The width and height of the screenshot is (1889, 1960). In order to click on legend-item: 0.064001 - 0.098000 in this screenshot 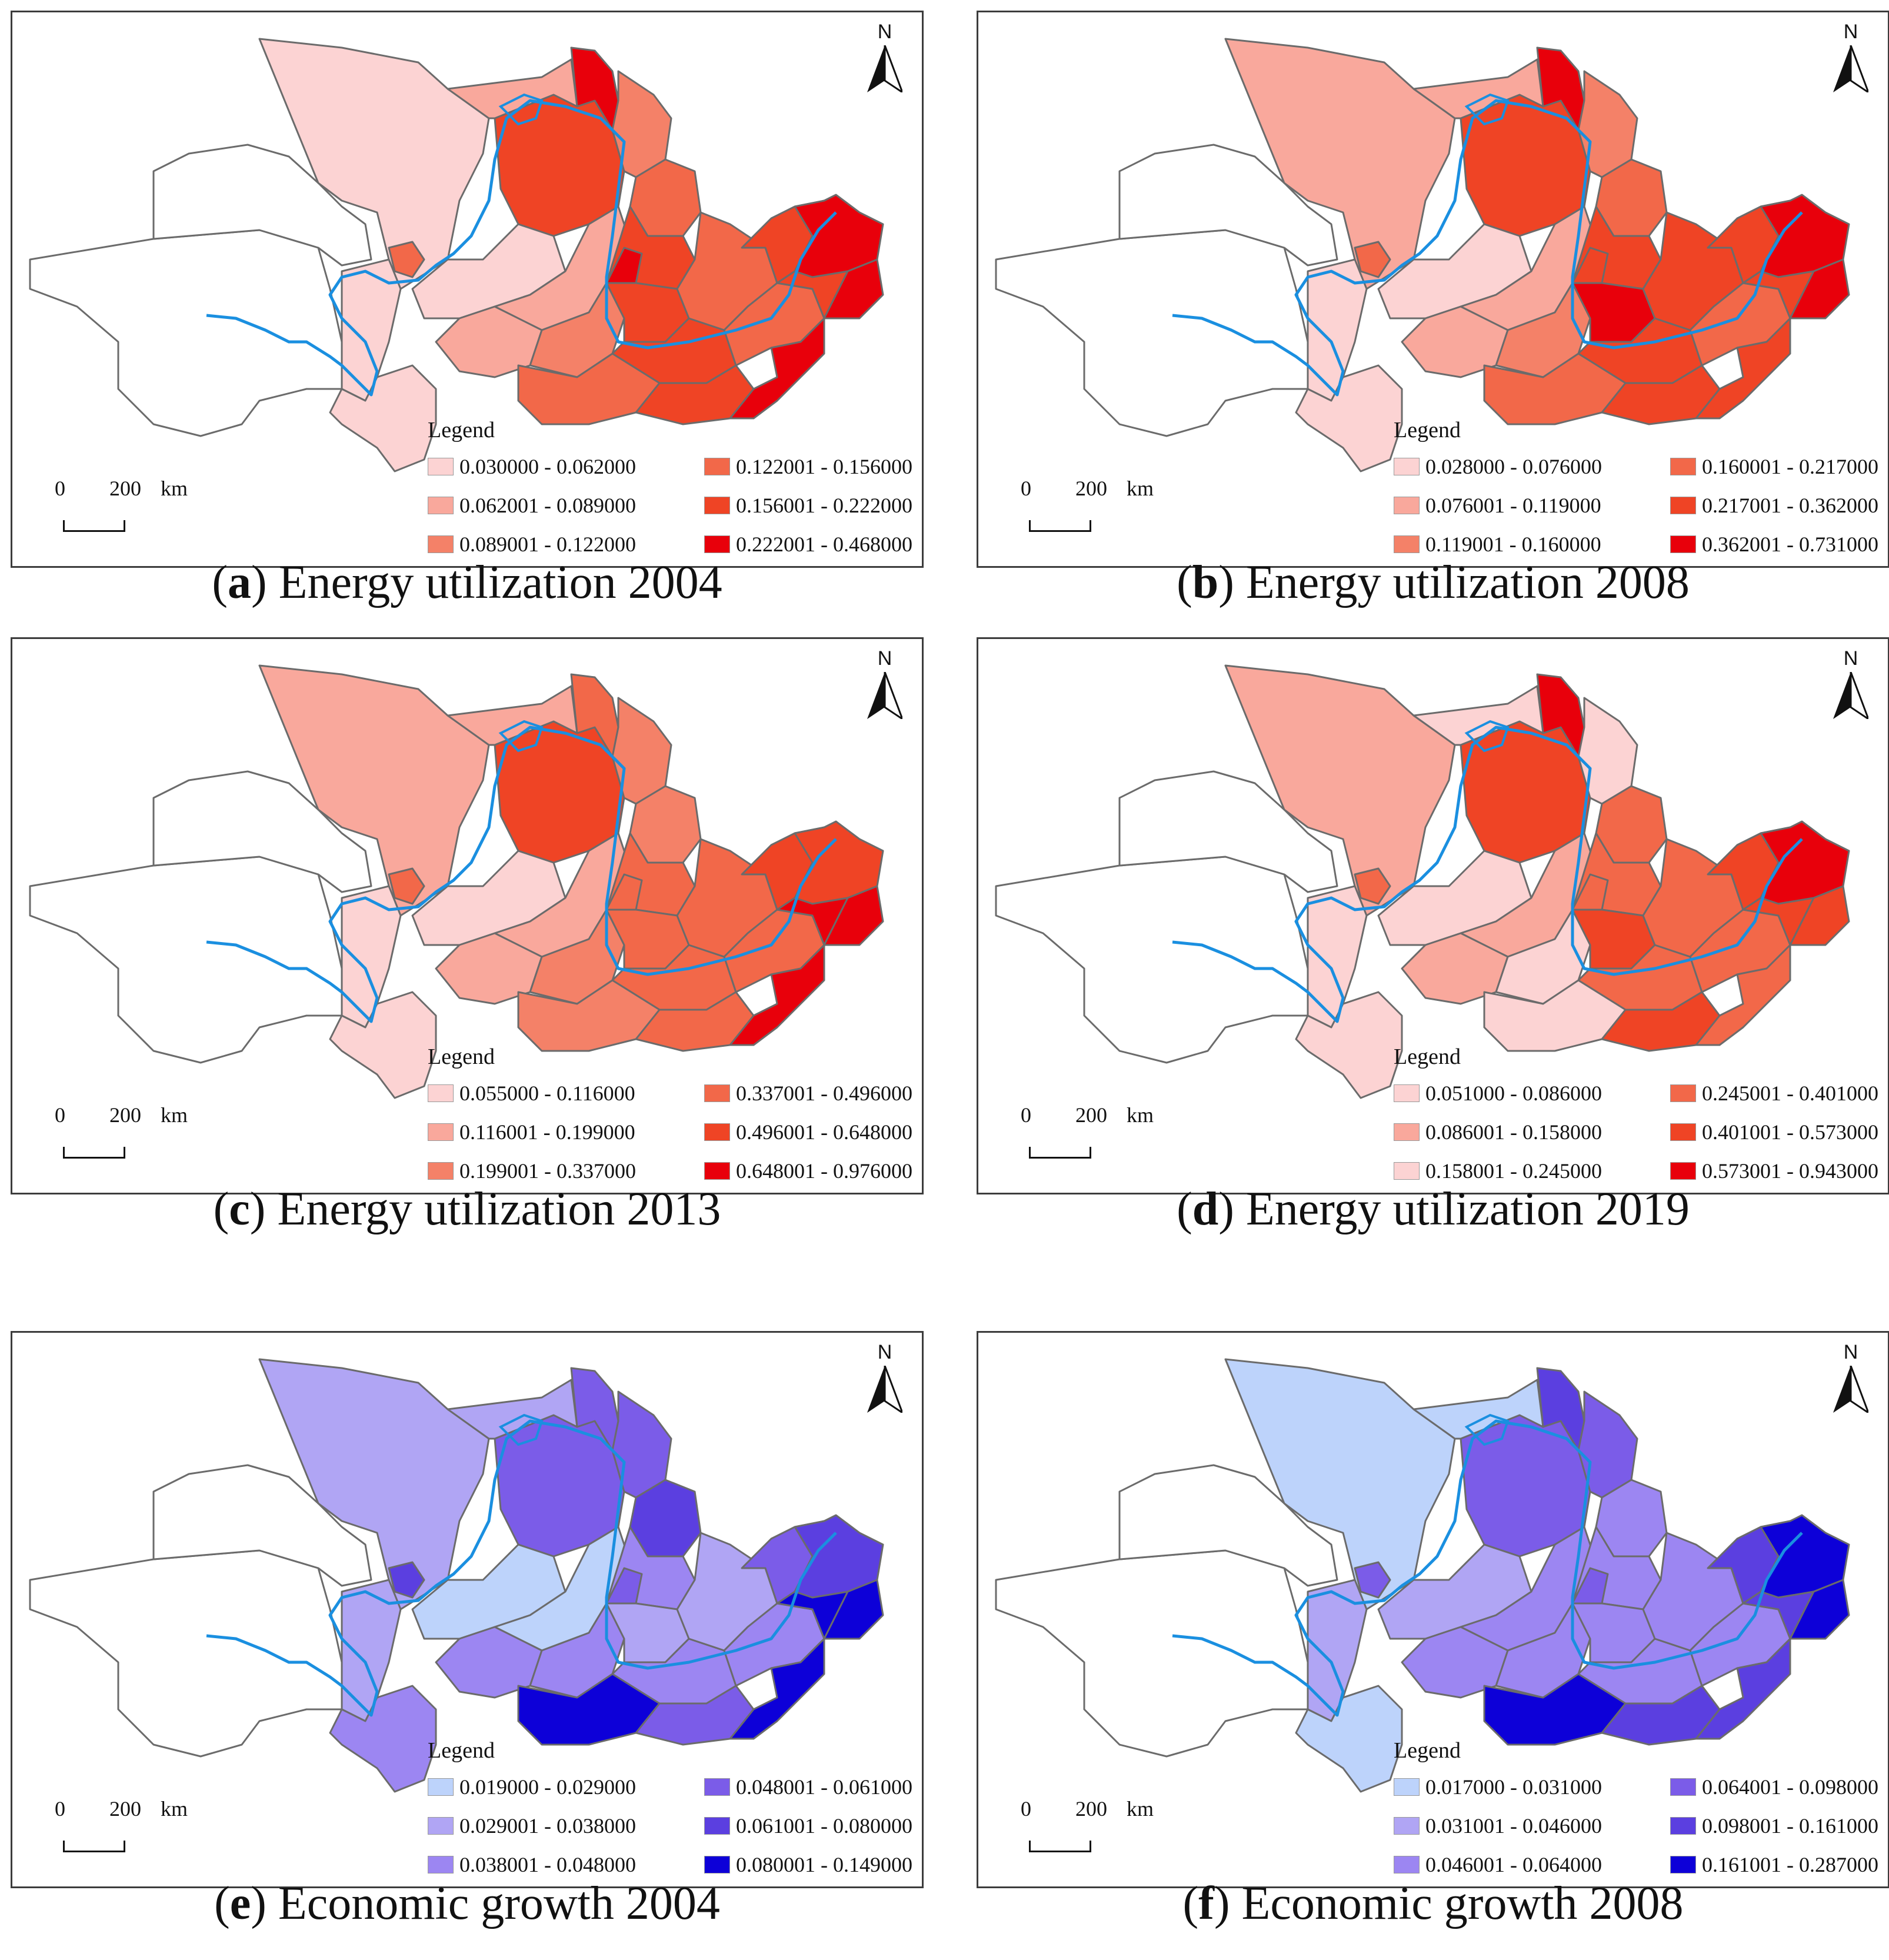, I will do `click(1774, 1787)`.